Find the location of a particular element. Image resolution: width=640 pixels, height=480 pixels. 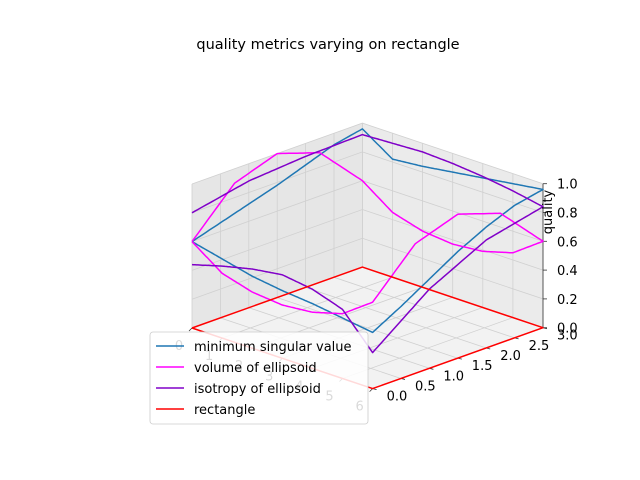

z-tick-label: 0.0 is located at coordinates (567, 329).